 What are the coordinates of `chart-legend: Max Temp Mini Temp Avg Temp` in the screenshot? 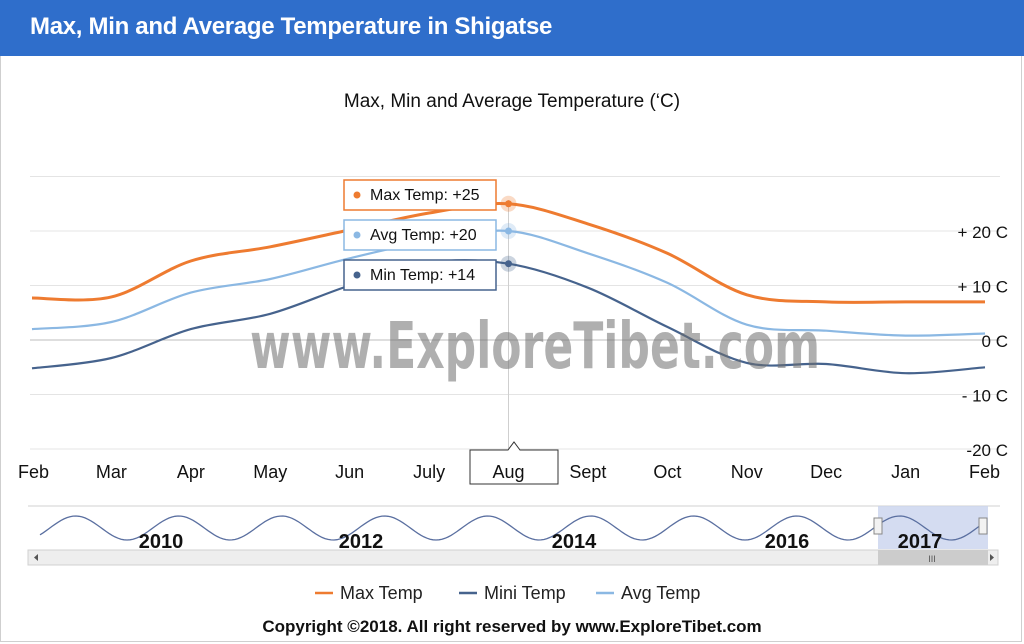 It's located at (507, 593).